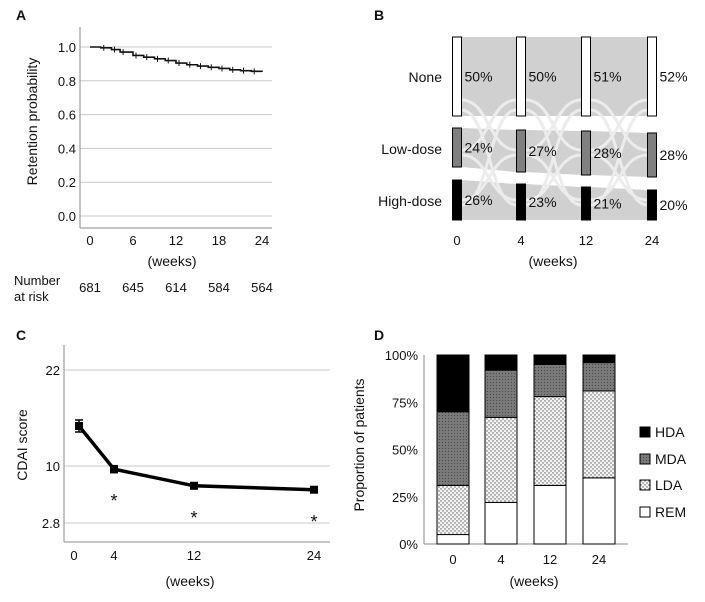  Describe the element at coordinates (405, 450) in the screenshot. I see `y-tick-label: 50%` at that location.